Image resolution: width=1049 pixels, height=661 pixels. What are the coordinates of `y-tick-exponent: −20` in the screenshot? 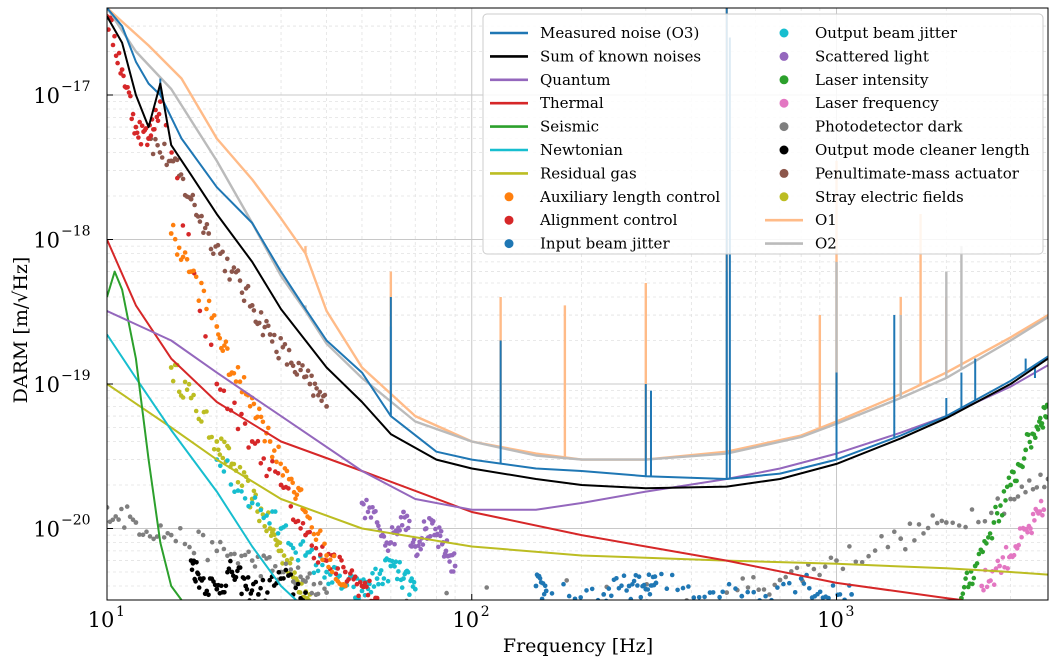 It's located at (76, 520).